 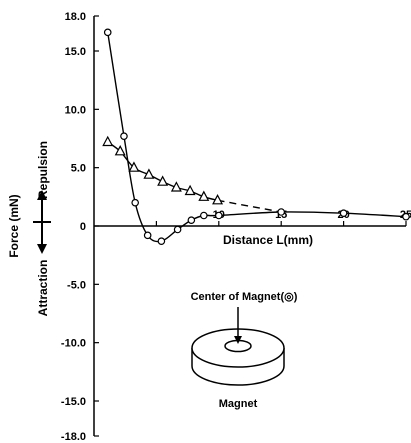 I want to click on triangle-series-dashed-extension, so click(x=249, y=206).